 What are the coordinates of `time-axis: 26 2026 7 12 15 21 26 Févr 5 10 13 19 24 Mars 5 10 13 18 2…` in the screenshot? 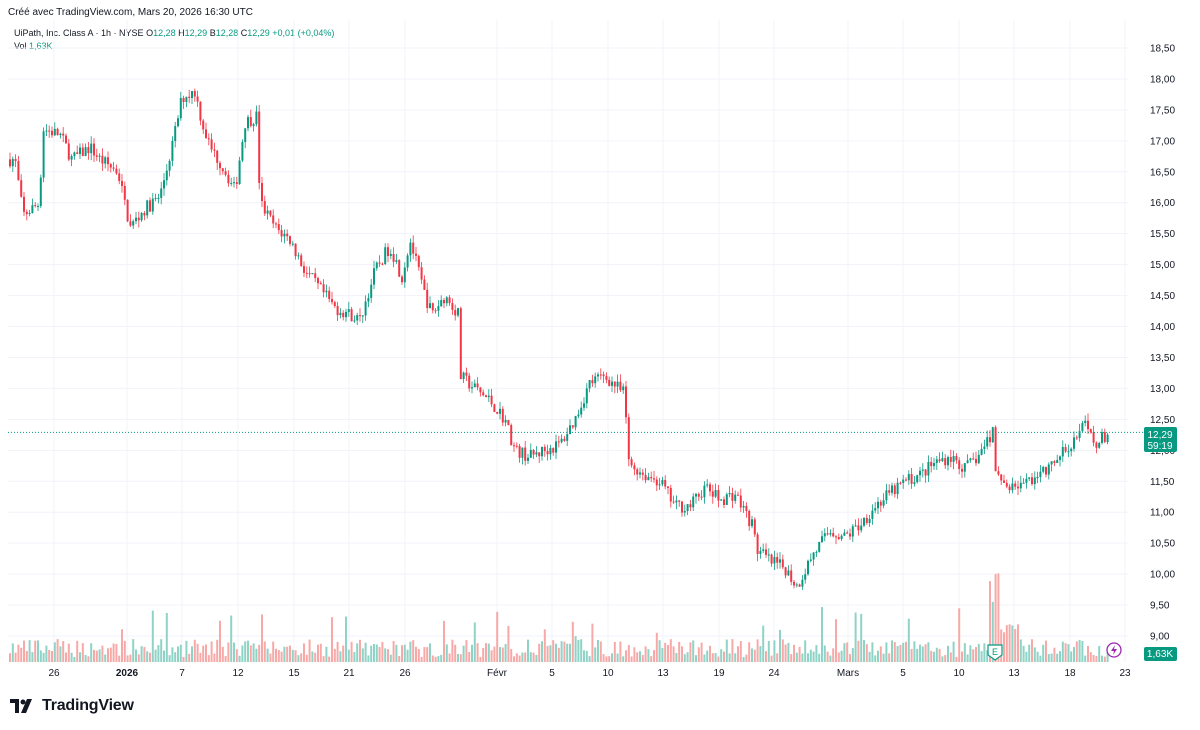 It's located at (589, 673).